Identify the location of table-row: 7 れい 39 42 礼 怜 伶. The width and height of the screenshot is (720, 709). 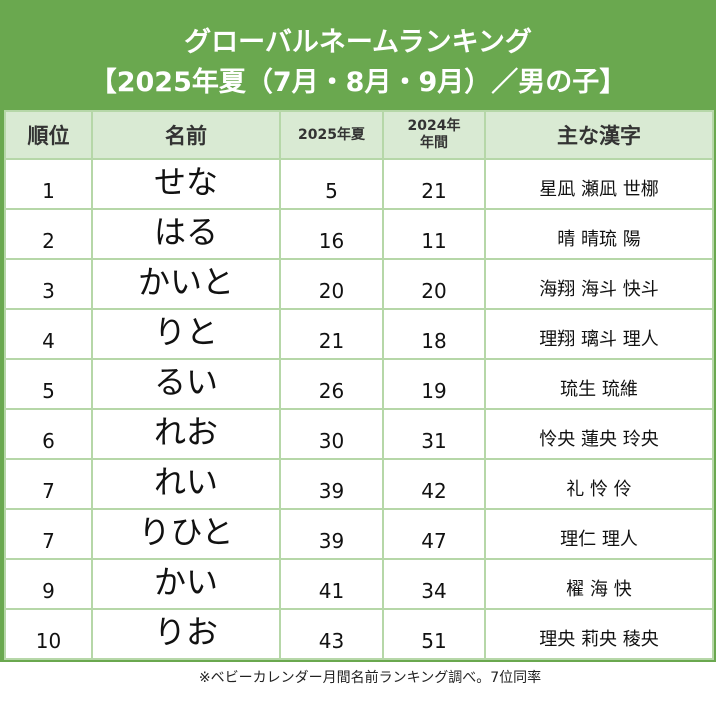
(359, 484).